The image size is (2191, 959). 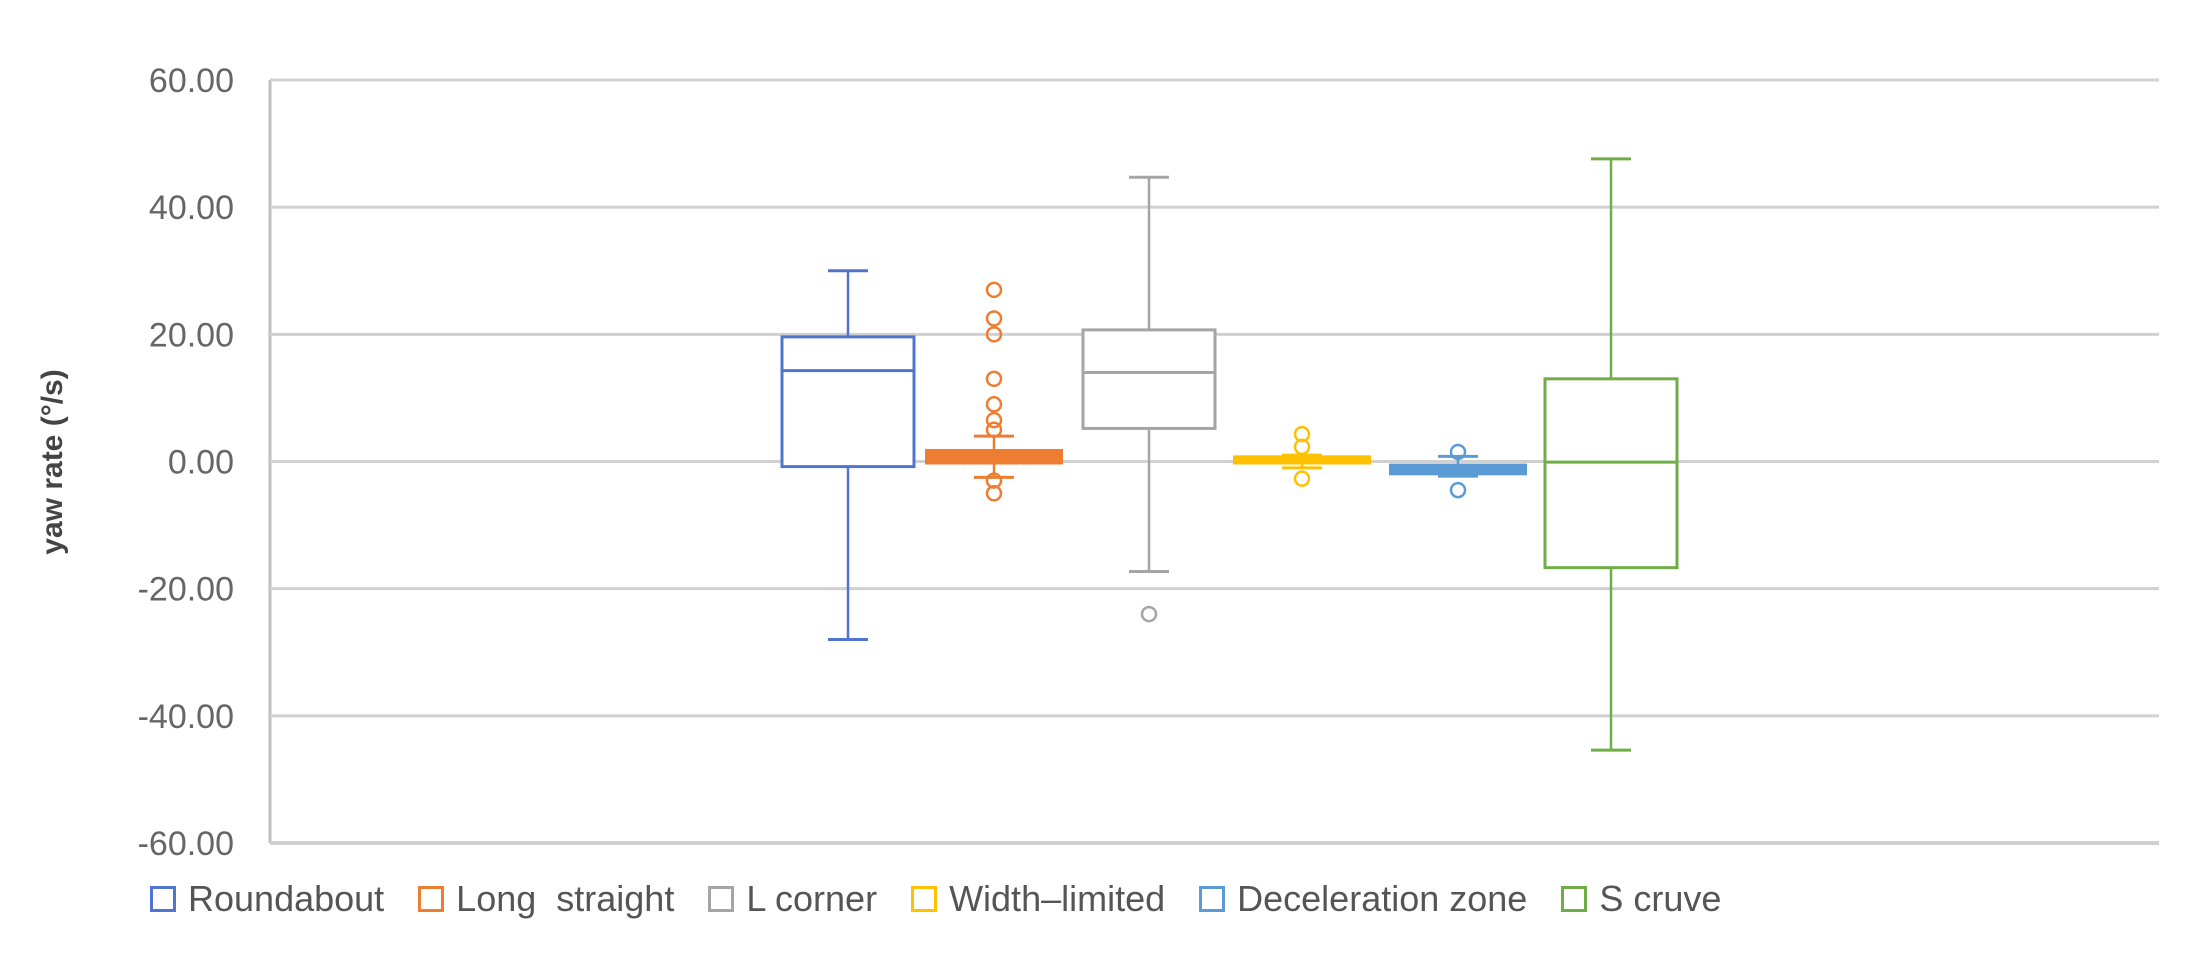 What do you see at coordinates (286, 898) in the screenshot?
I see `legend-label: Roundabout` at bounding box center [286, 898].